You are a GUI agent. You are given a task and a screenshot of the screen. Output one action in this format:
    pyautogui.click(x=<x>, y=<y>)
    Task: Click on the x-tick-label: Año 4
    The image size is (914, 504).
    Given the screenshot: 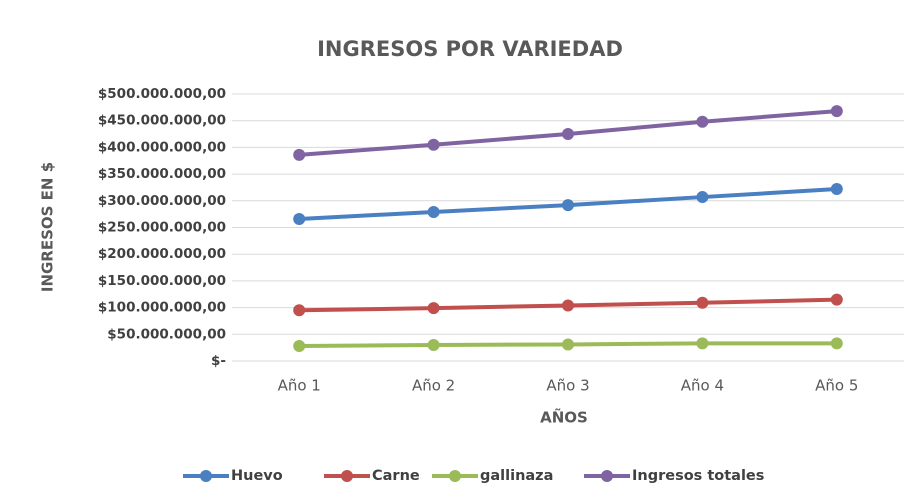 What is the action you would take?
    pyautogui.click(x=702, y=386)
    